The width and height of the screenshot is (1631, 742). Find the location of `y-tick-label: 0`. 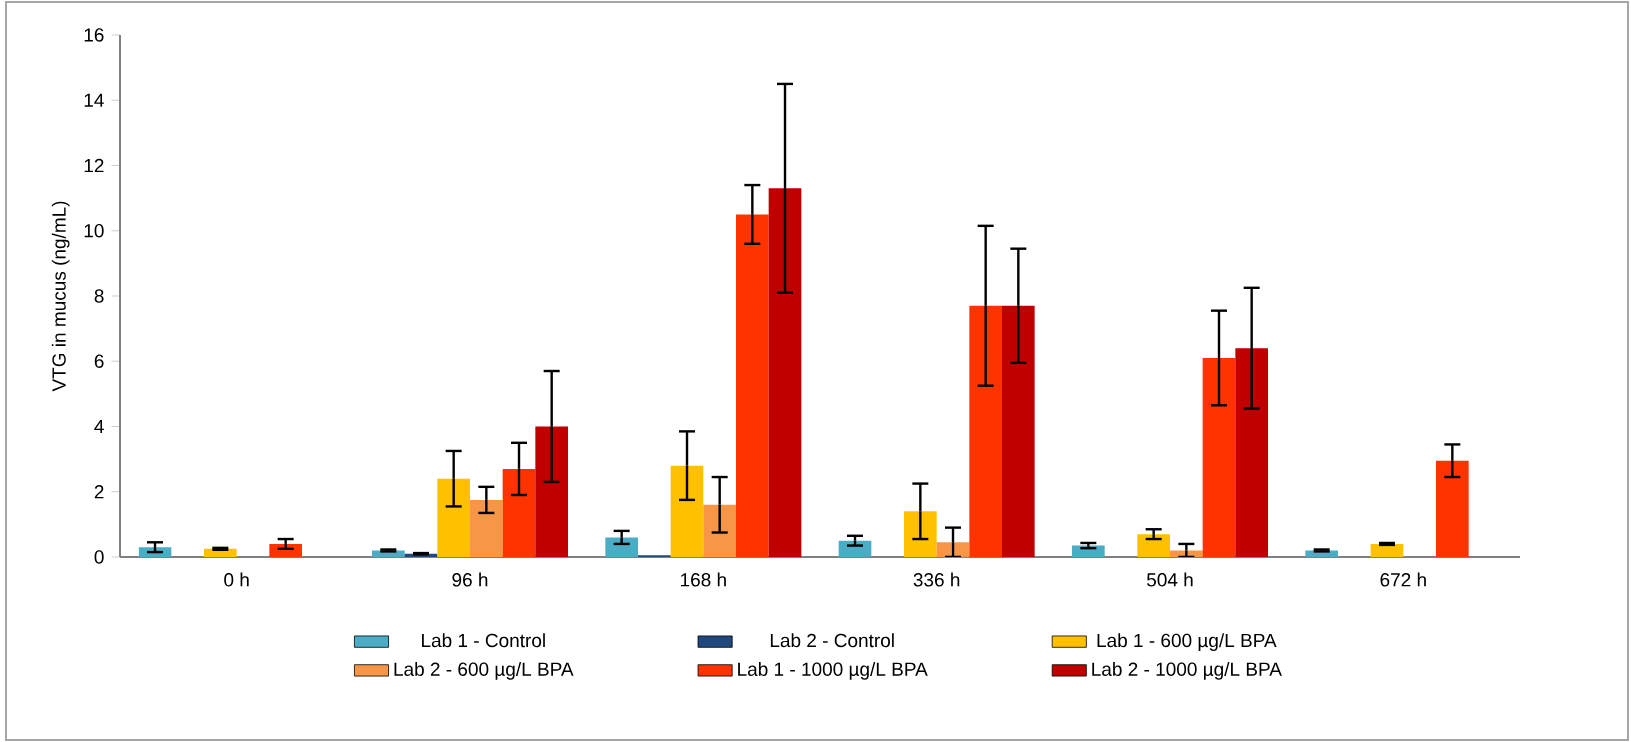

y-tick-label: 0 is located at coordinates (99, 557).